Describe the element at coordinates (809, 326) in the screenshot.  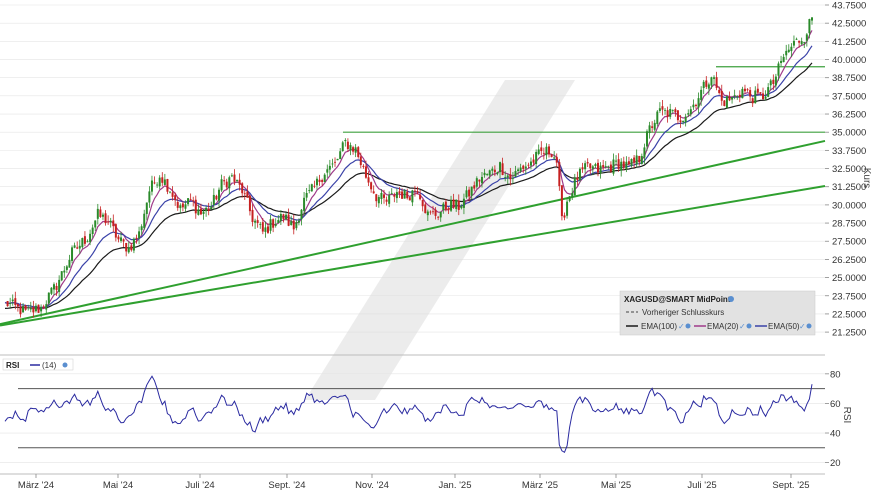
I see `legend-ema50-settings-icon` at that location.